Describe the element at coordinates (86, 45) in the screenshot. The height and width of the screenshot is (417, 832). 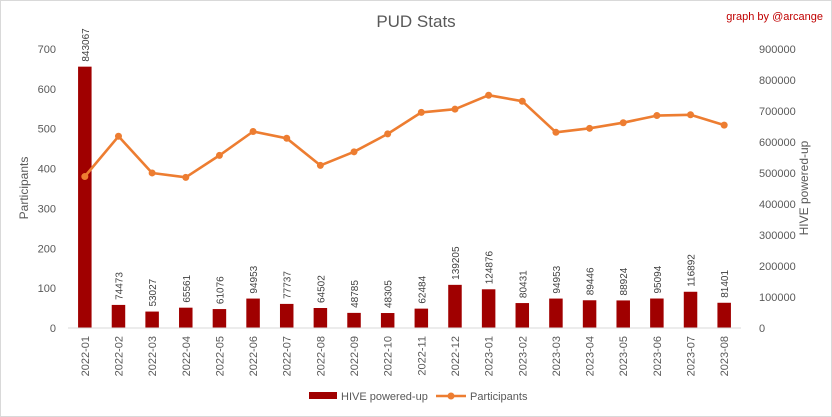
I see `bar-data-label: 843067` at that location.